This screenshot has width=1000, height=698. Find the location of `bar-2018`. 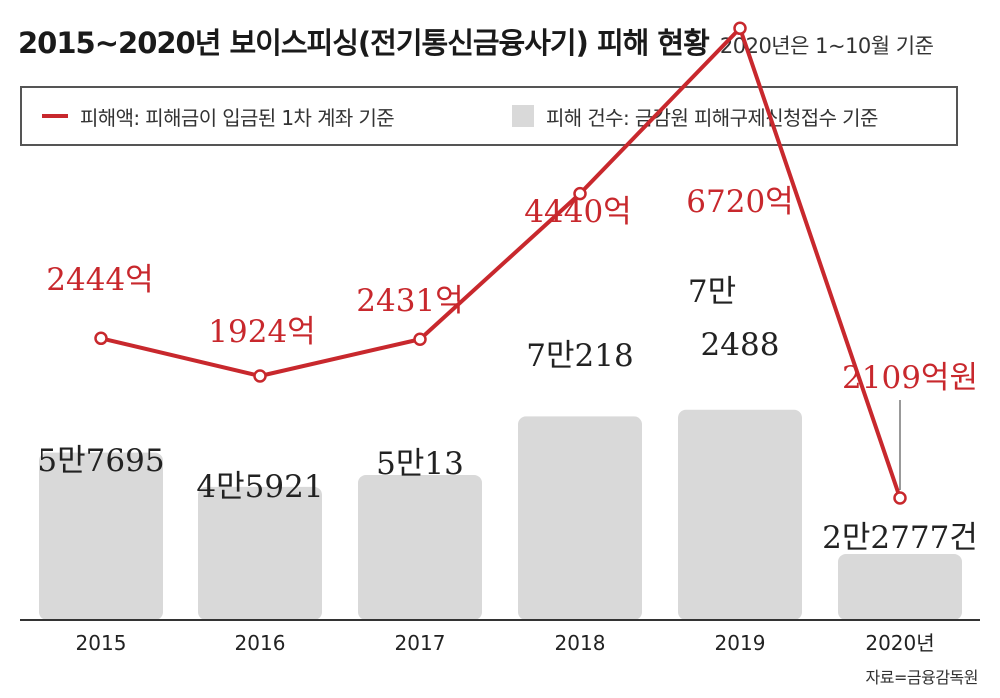

bar-2018 is located at coordinates (580, 518).